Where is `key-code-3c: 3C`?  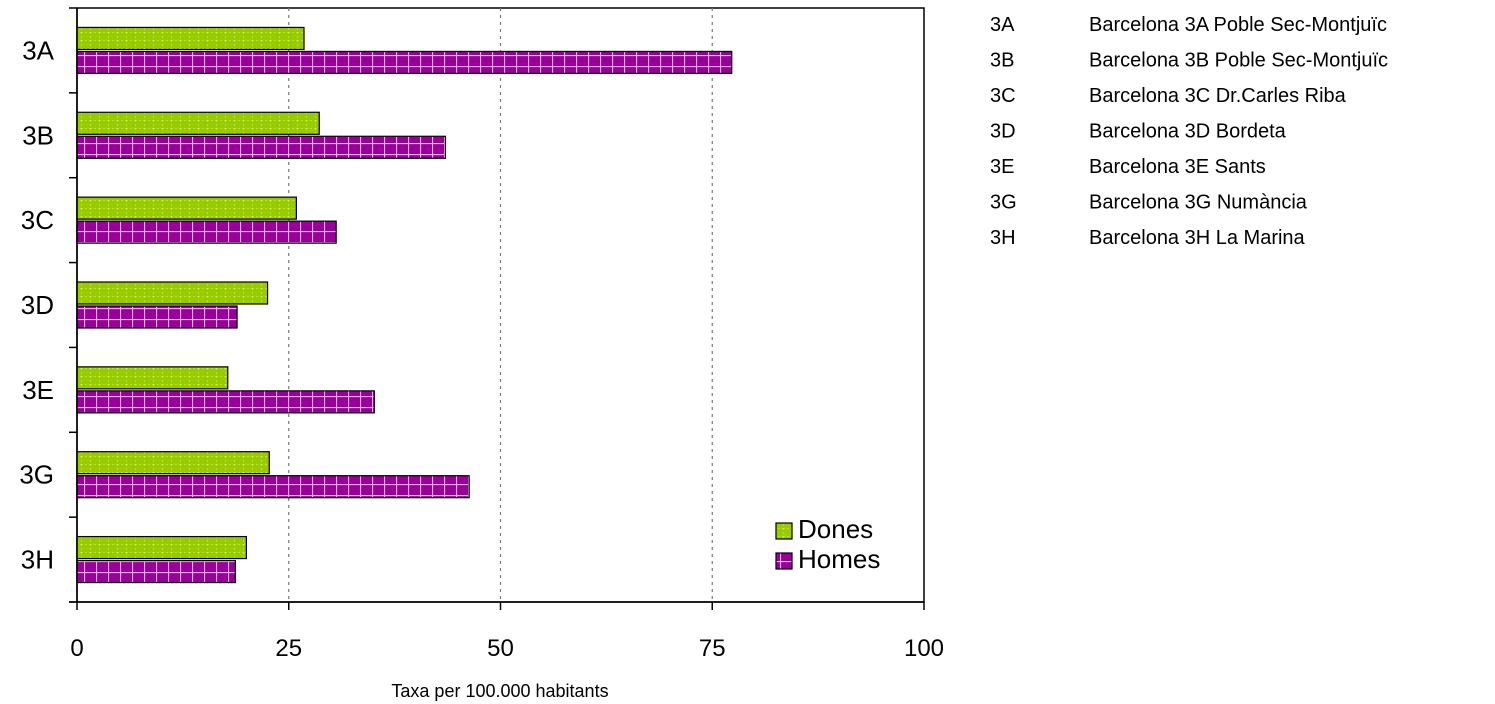 key-code-3c: 3C is located at coordinates (1003, 96).